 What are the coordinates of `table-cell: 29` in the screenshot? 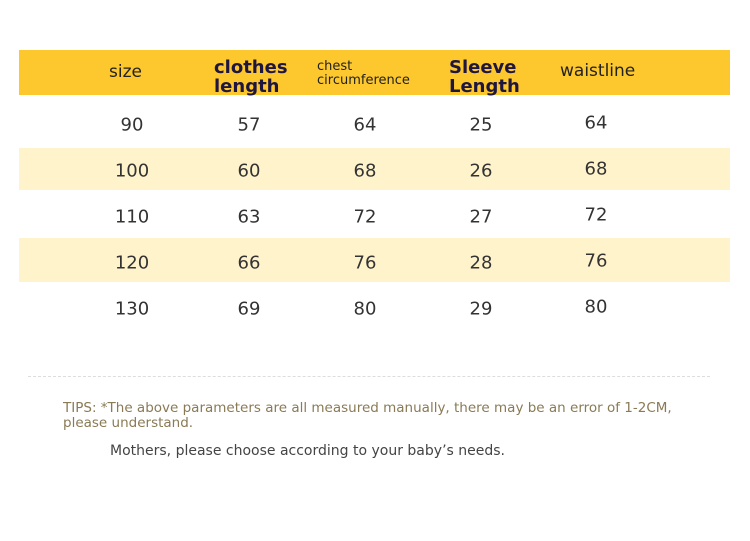 It's located at (481, 309).